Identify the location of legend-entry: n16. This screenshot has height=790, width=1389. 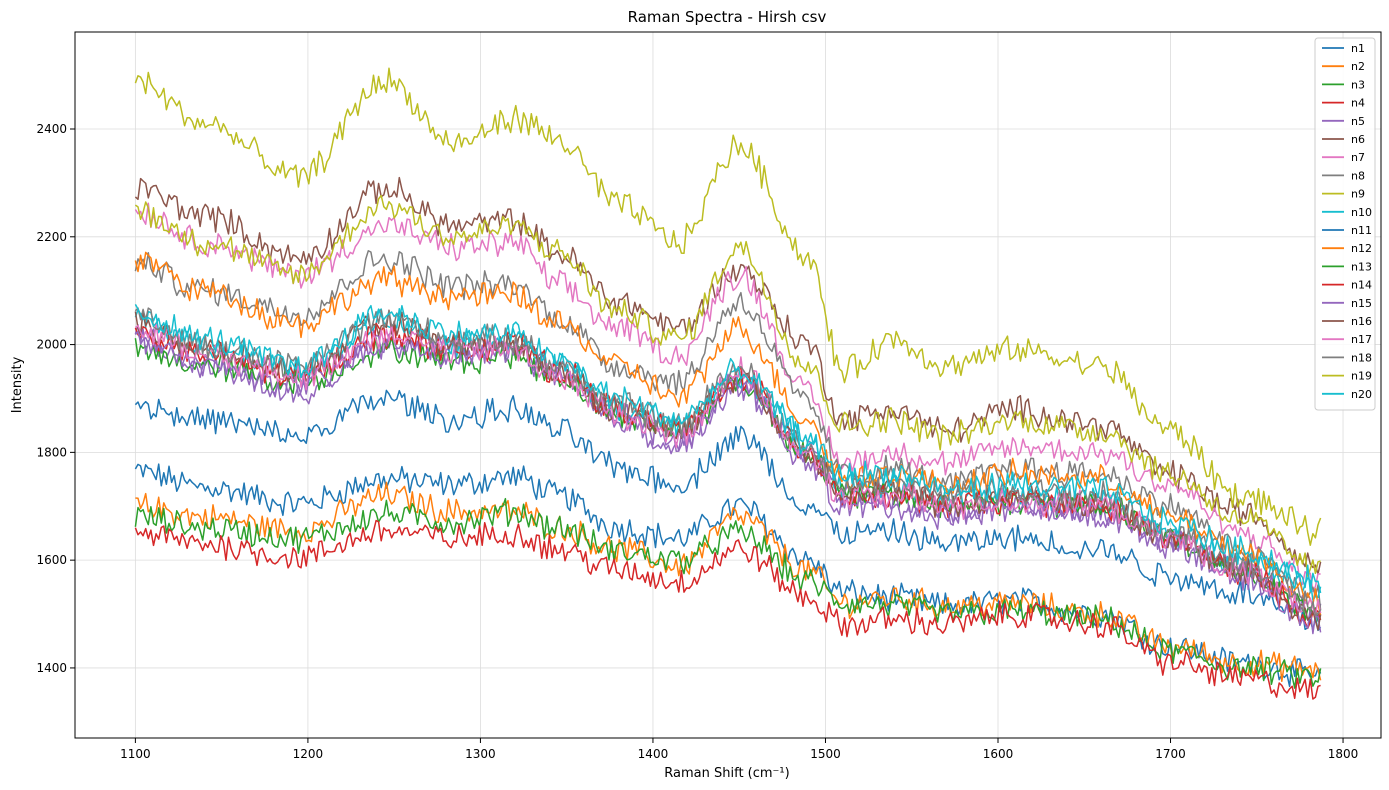
(1361, 321).